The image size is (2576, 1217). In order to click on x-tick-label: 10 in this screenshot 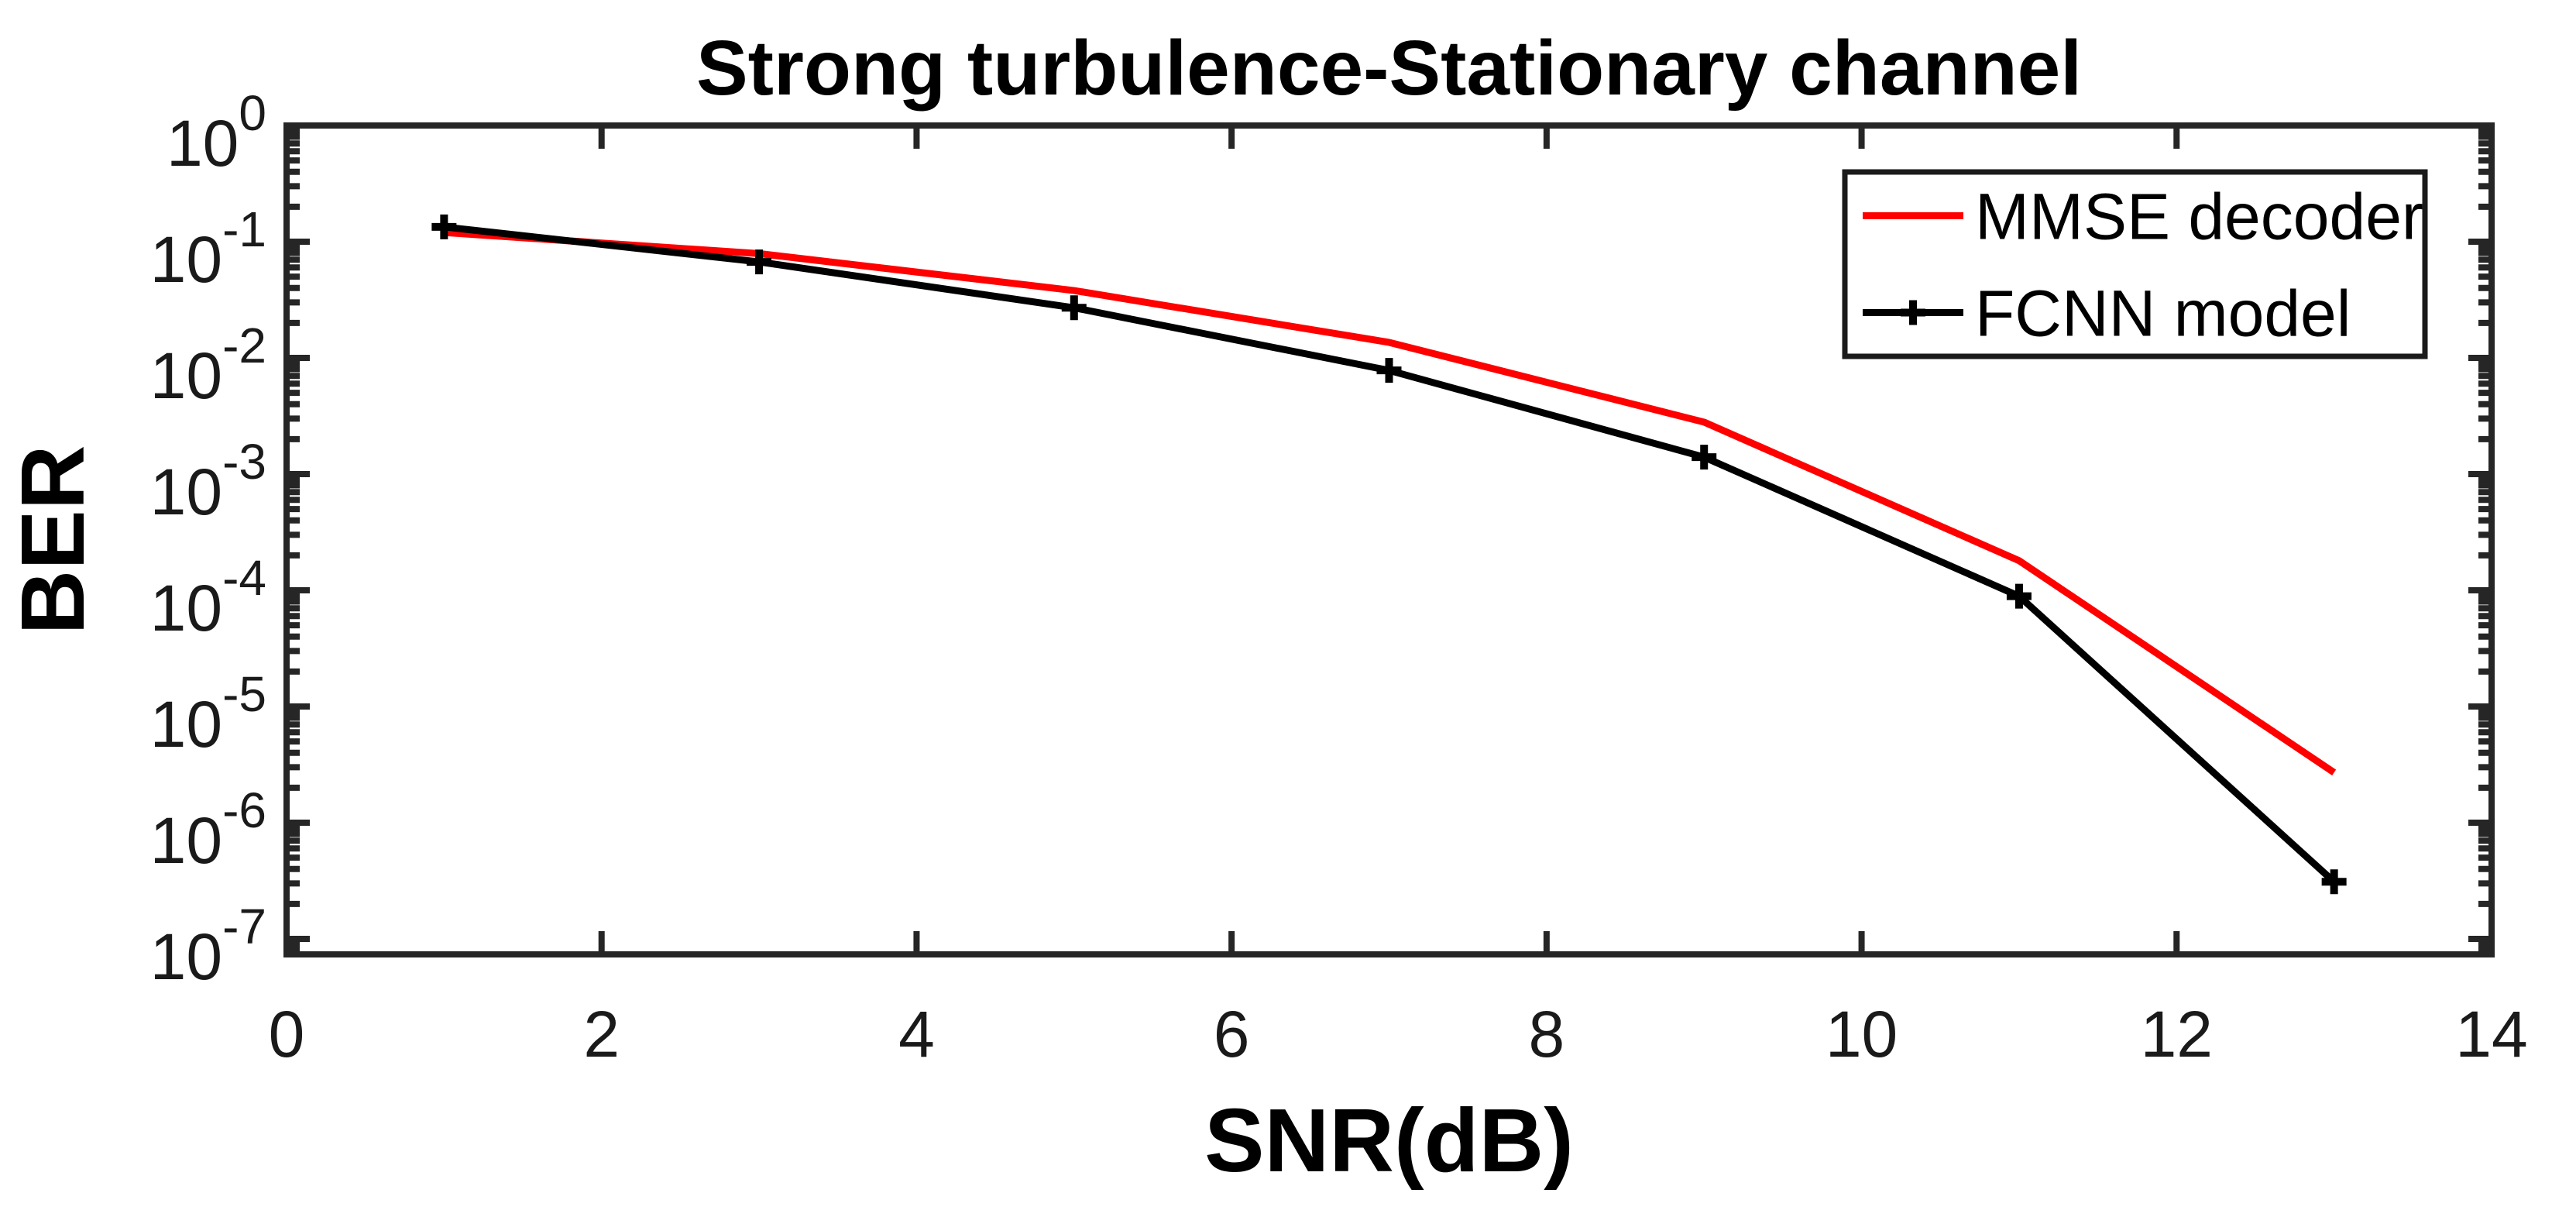, I will do `click(1862, 1034)`.